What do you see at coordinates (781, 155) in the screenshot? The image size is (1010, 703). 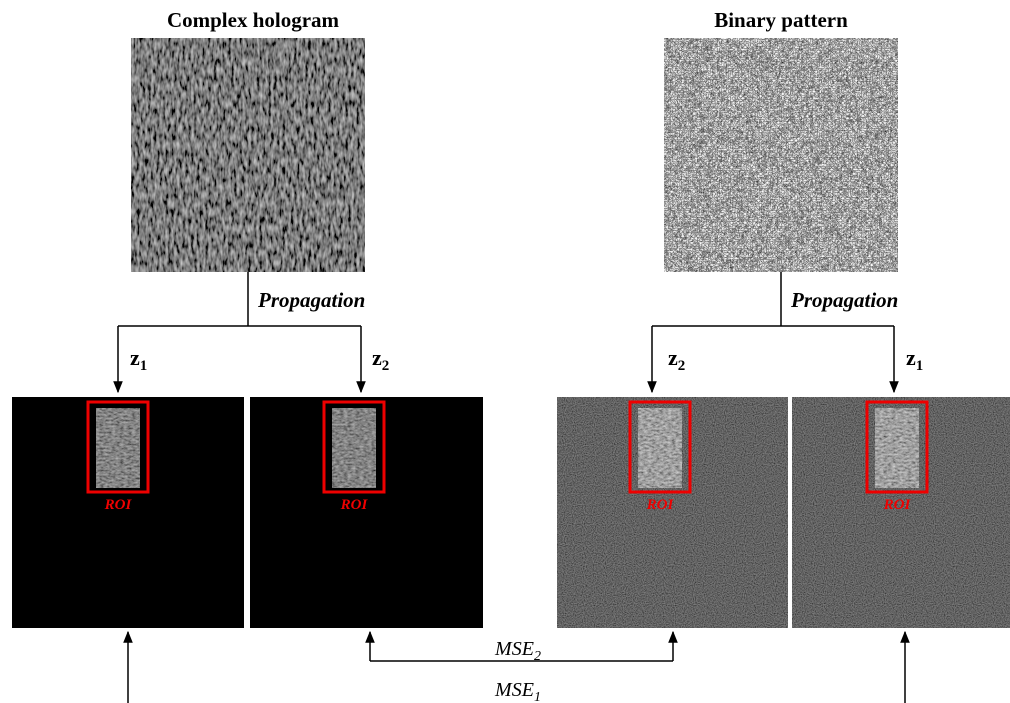 I see `binary-image` at bounding box center [781, 155].